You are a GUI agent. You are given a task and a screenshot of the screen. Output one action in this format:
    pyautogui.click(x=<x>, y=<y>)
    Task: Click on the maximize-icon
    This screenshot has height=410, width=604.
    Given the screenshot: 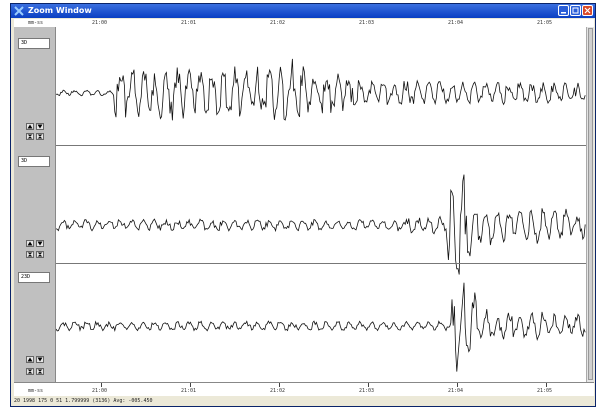 What is the action you would take?
    pyautogui.click(x=575, y=10)
    